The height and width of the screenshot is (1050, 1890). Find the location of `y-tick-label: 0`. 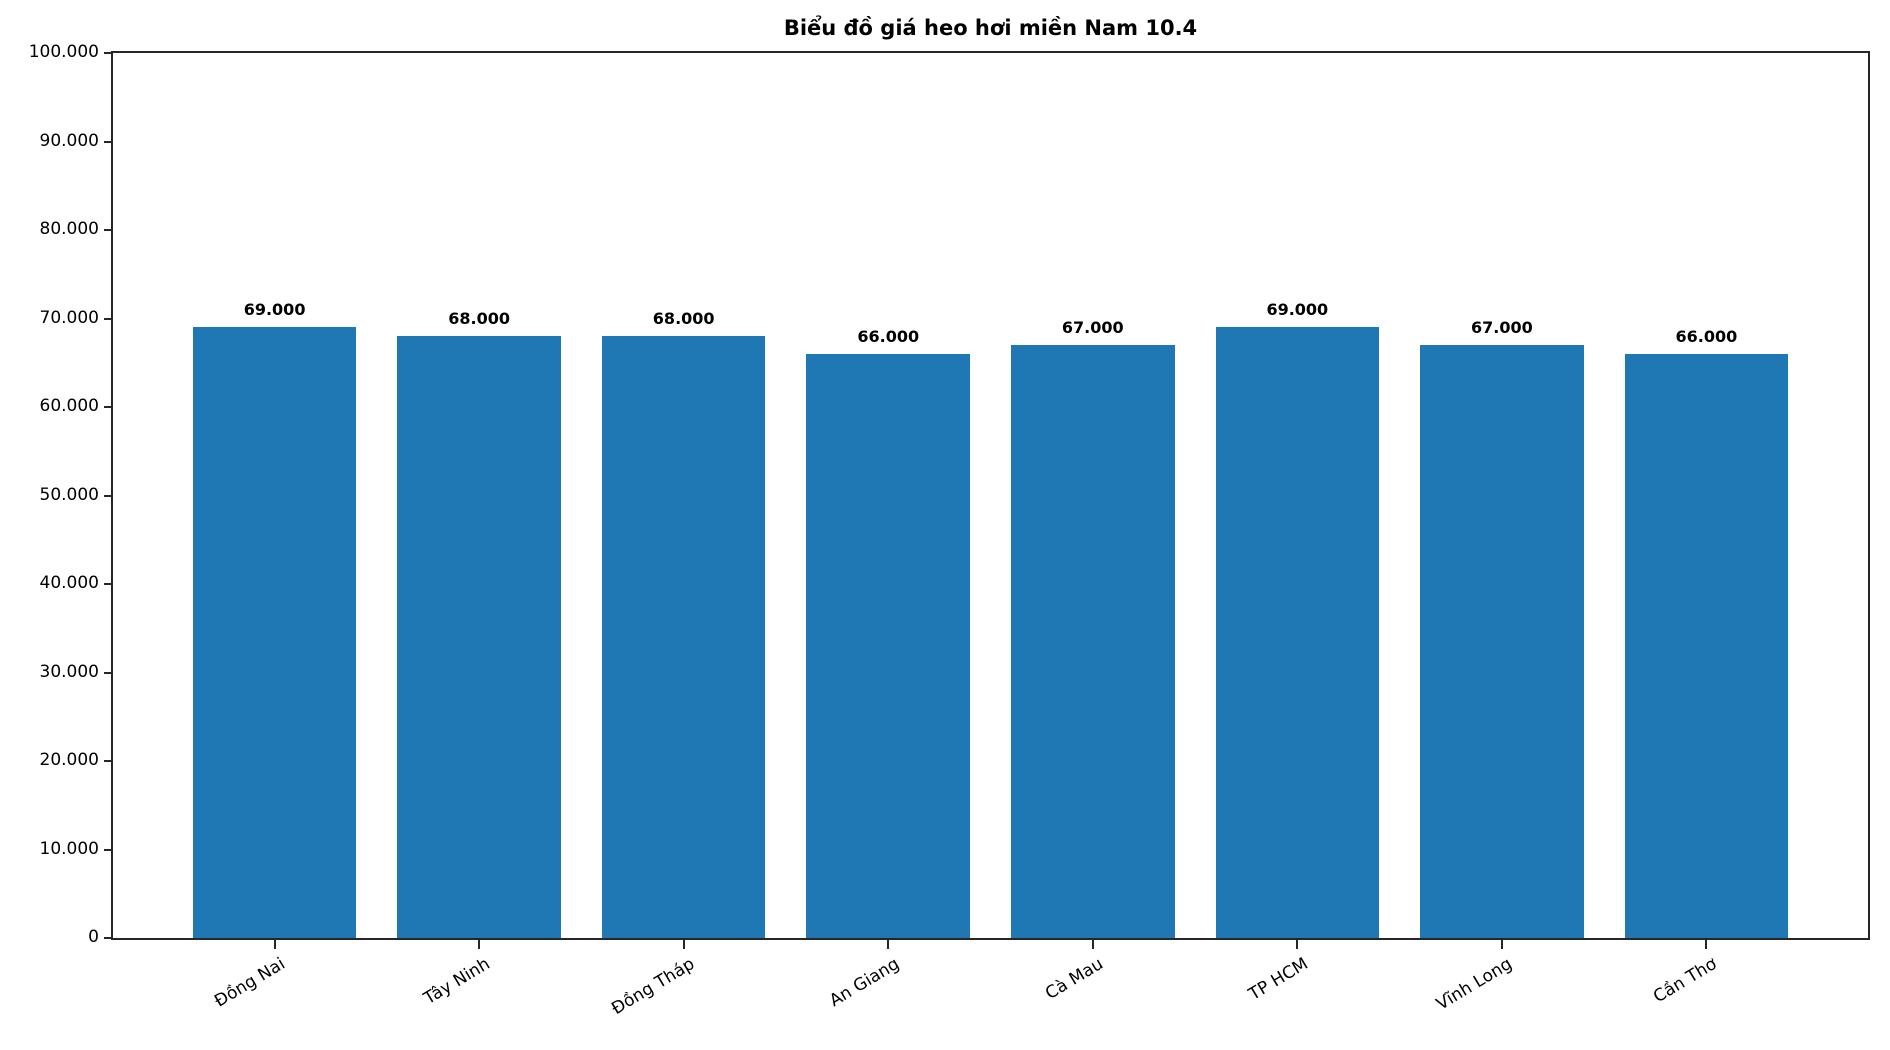

y-tick-label: 0 is located at coordinates (93, 937).